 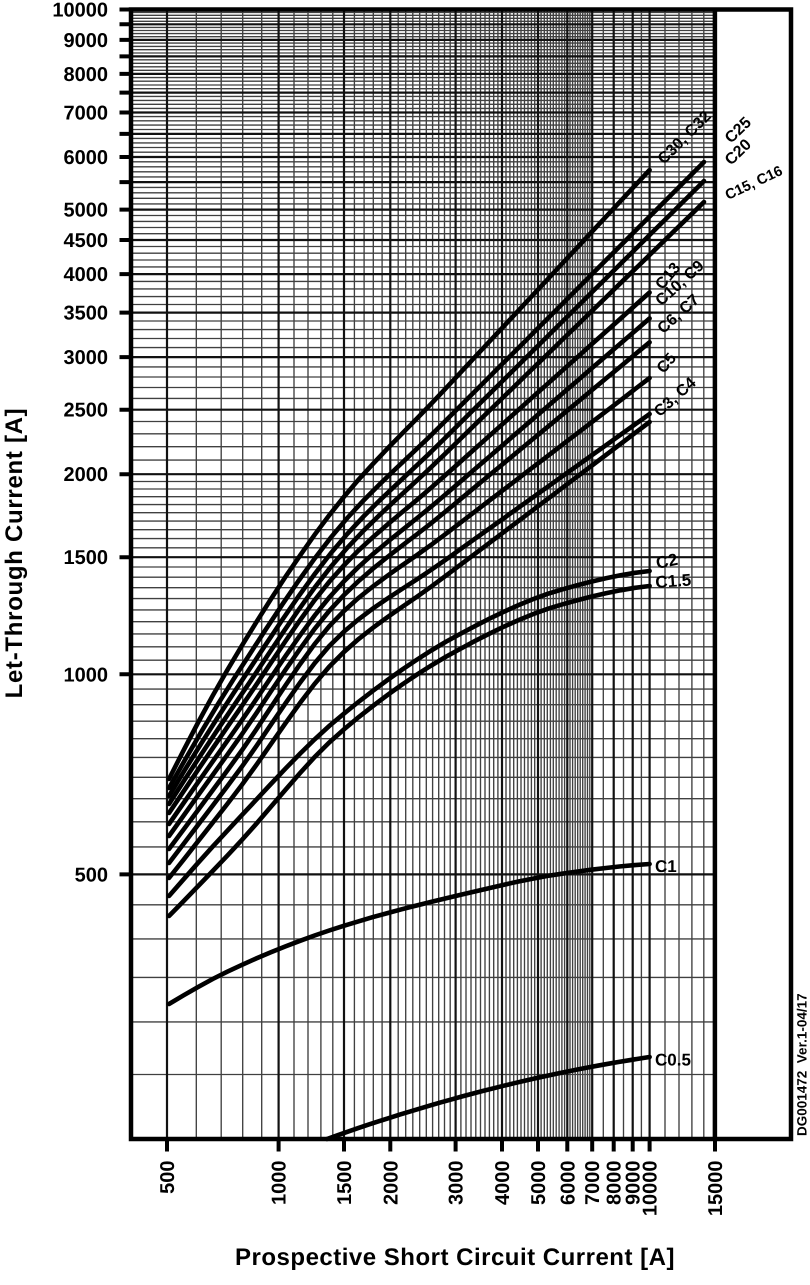 What do you see at coordinates (455, 1257) in the screenshot?
I see `svg-text:Prospective Short Circuit Curr: Prospective Short Circuit Current [A]` at bounding box center [455, 1257].